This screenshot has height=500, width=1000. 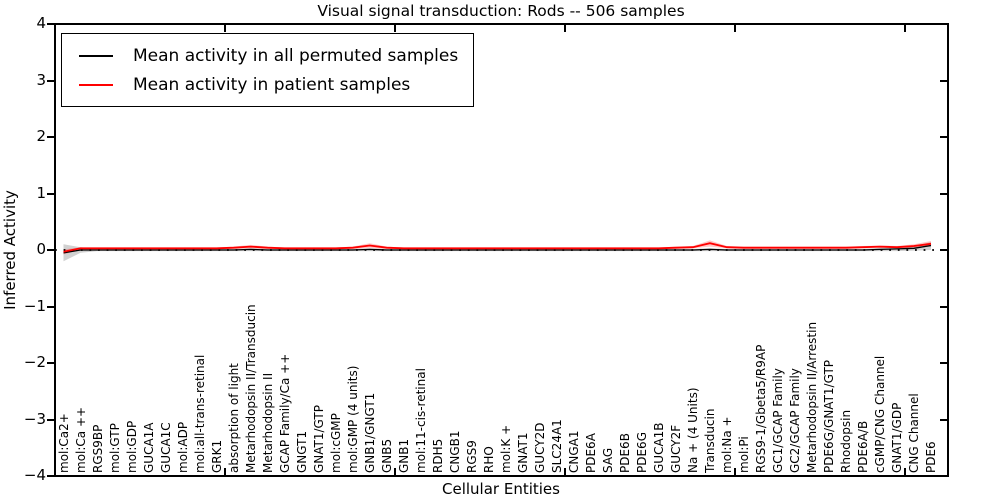 I want to click on x-tick-label: RGS9BP, so click(x=97, y=448).